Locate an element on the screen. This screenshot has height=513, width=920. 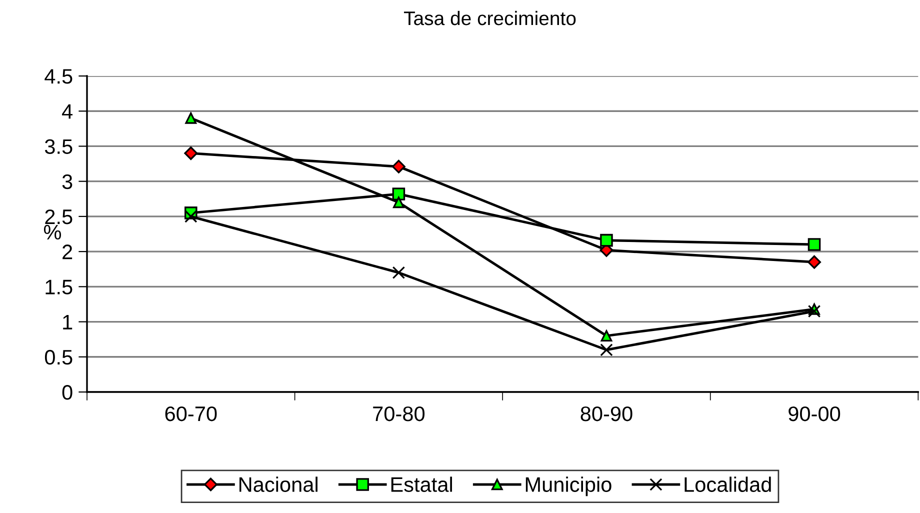
x-tick-label: 70-80 is located at coordinates (399, 414).